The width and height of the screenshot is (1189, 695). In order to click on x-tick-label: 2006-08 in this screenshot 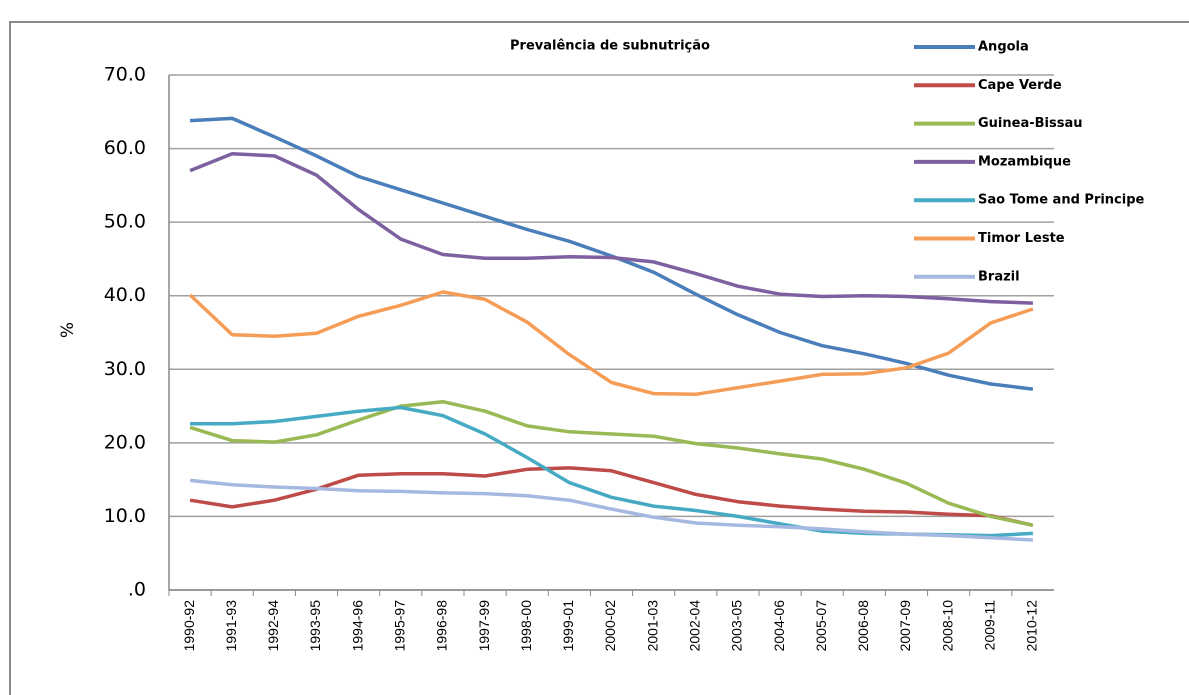, I will do `click(863, 626)`.